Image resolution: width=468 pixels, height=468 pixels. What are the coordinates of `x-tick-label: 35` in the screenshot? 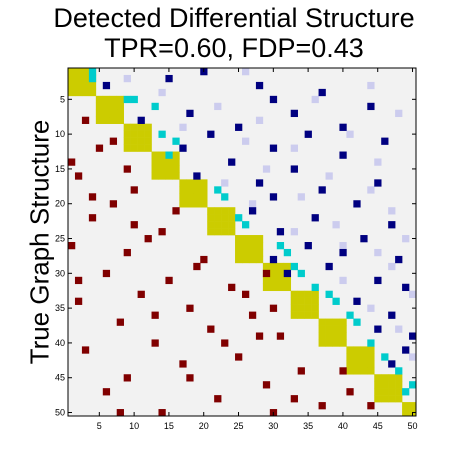 It's located at (308, 426).